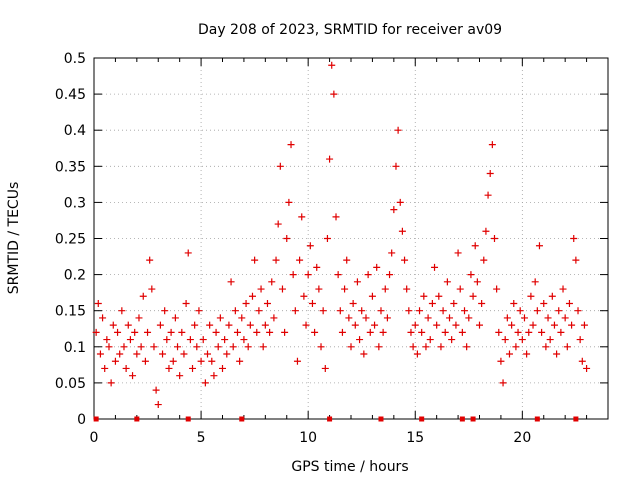 The image size is (640, 480). What do you see at coordinates (70, 167) in the screenshot?
I see `y-tick-label: 0.35` at bounding box center [70, 167].